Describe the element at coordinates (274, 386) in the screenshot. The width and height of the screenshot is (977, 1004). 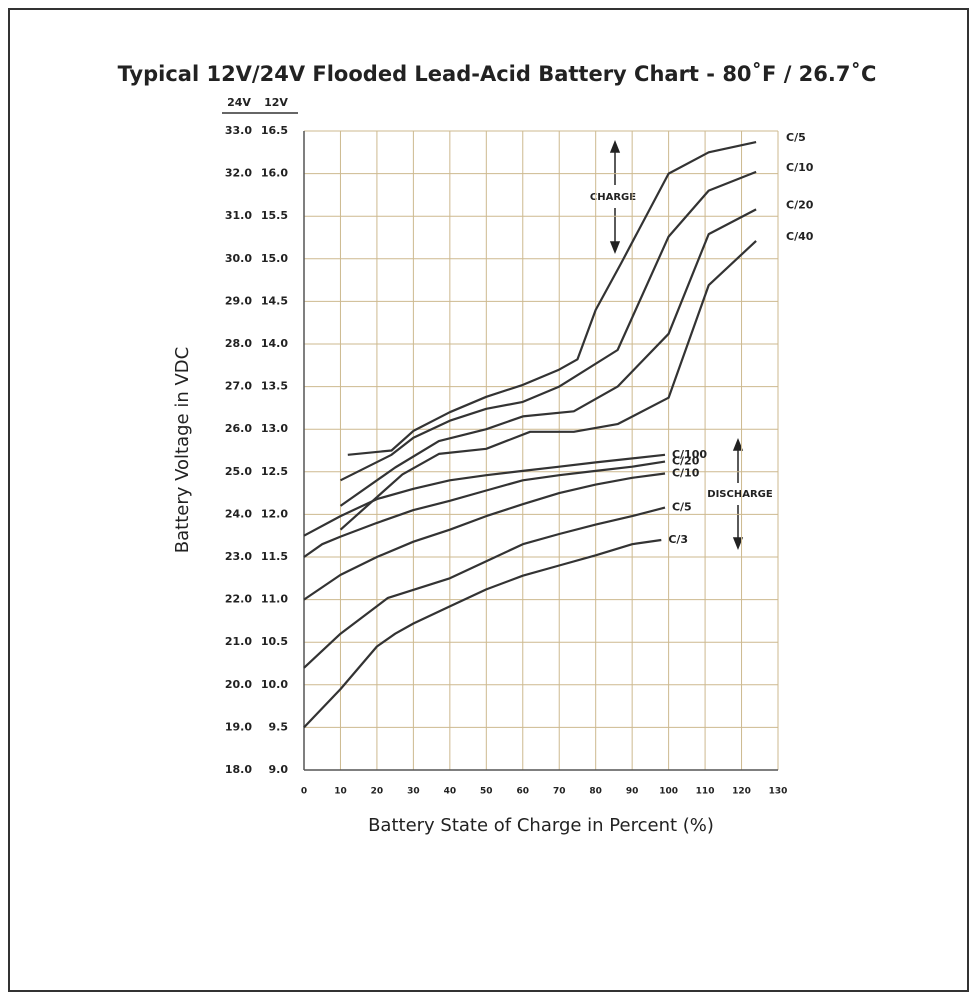
I see `y-tick-label: 13.5` at that location.